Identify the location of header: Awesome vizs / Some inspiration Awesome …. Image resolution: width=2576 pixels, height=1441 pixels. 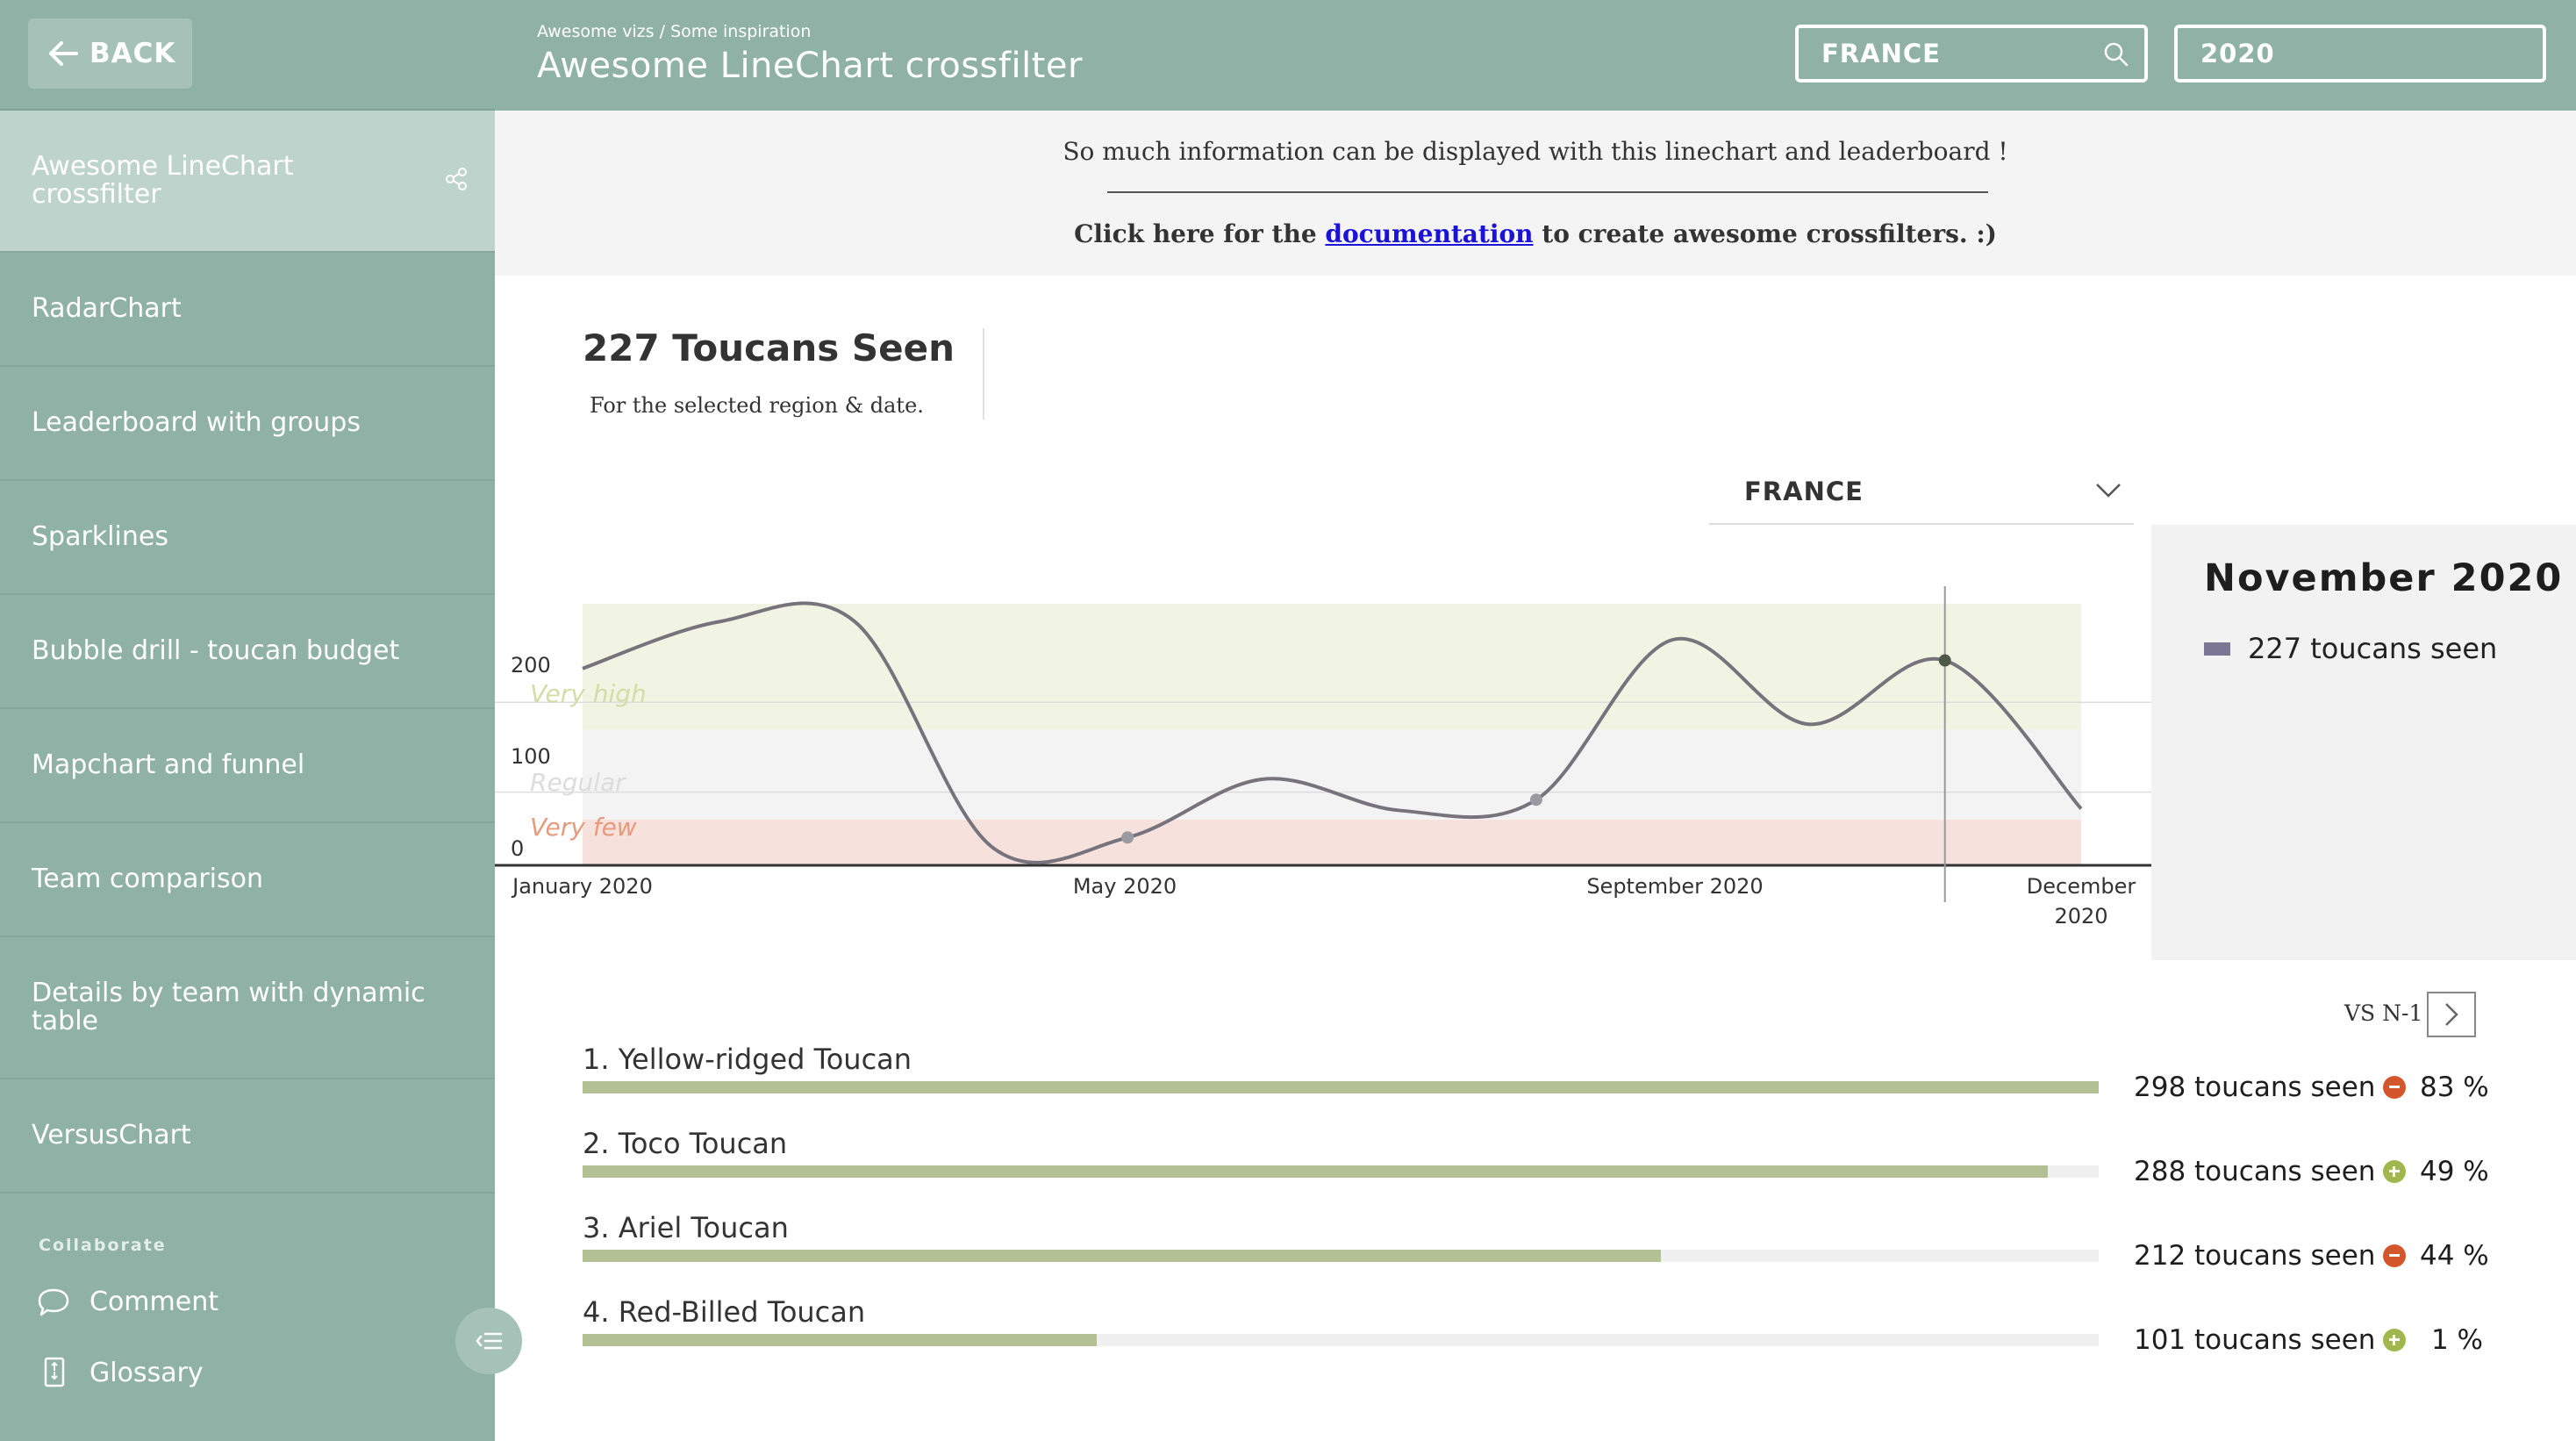
(1535, 55).